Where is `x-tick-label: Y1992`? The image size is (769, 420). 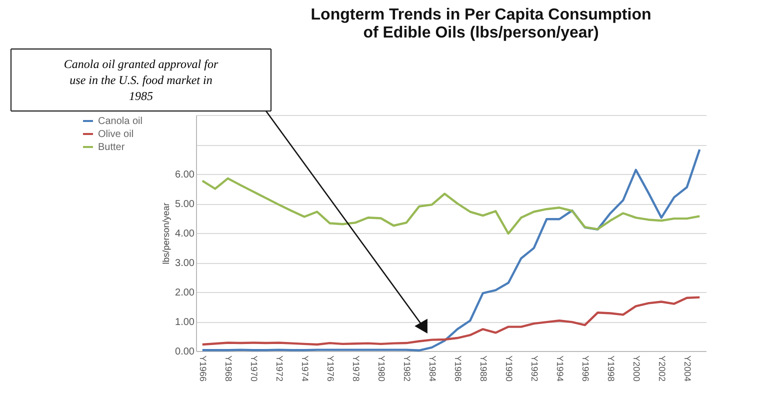 x-tick-label: Y1992 is located at coordinates (534, 369).